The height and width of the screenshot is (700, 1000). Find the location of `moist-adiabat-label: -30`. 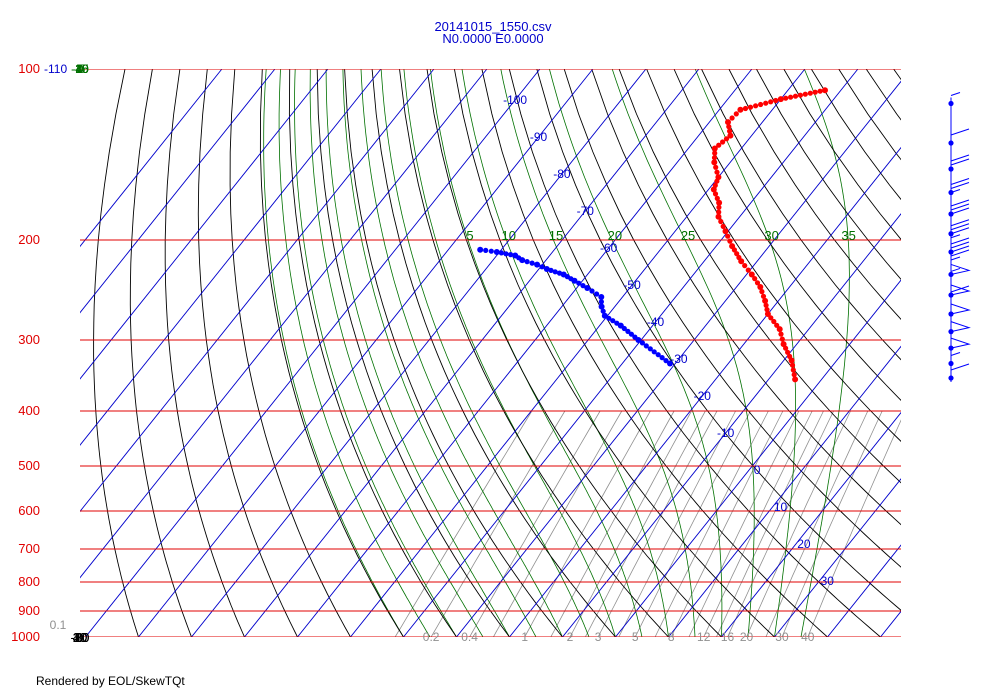

moist-adiabat-label: -30 is located at coordinates (80, 69).